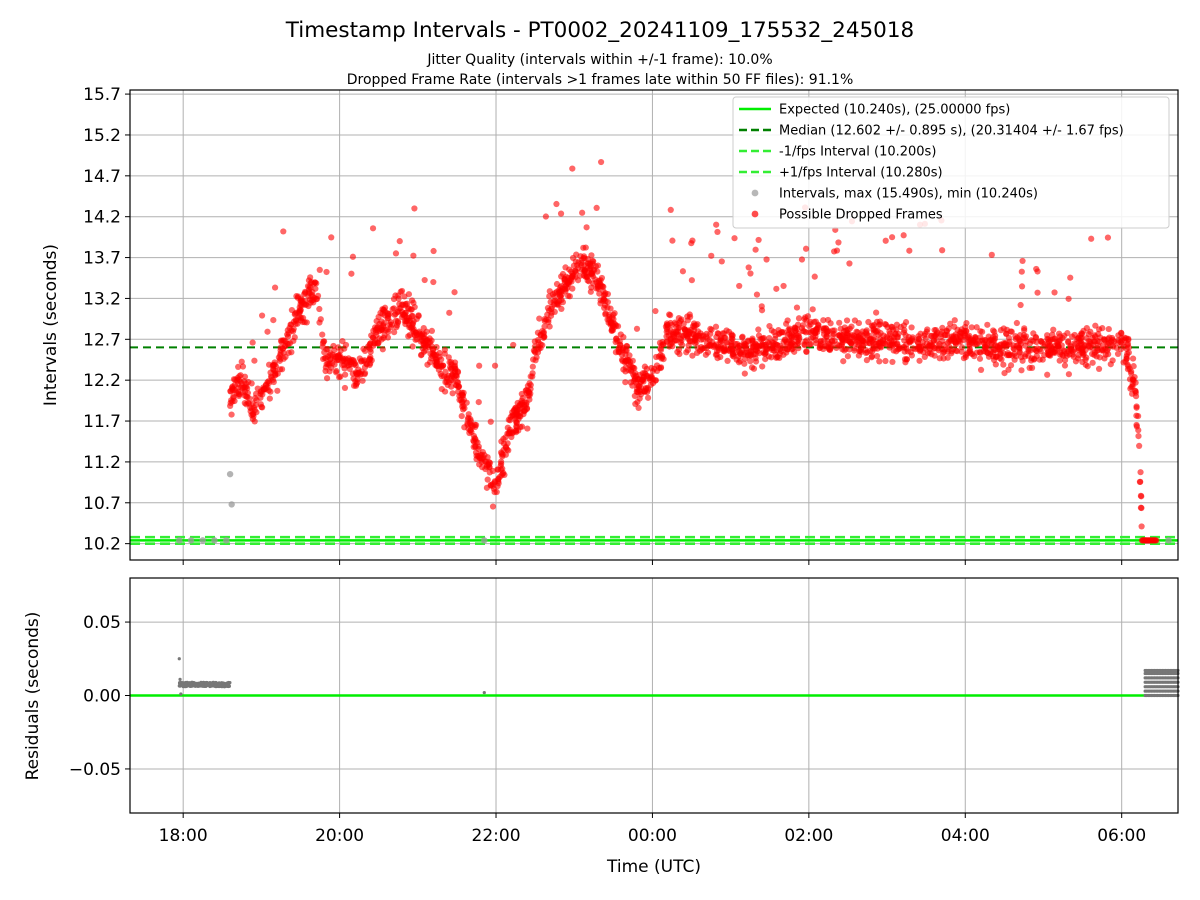 This screenshot has width=1200, height=900. I want to click on legend-label: Possible Dropped Frames, so click(861, 215).